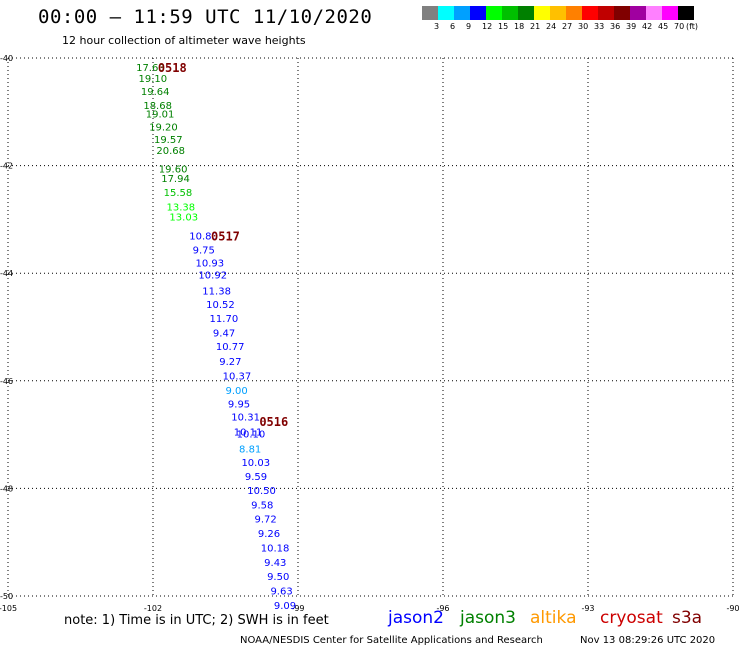  Describe the element at coordinates (487, 26) in the screenshot. I see `legend-label: 12` at that location.